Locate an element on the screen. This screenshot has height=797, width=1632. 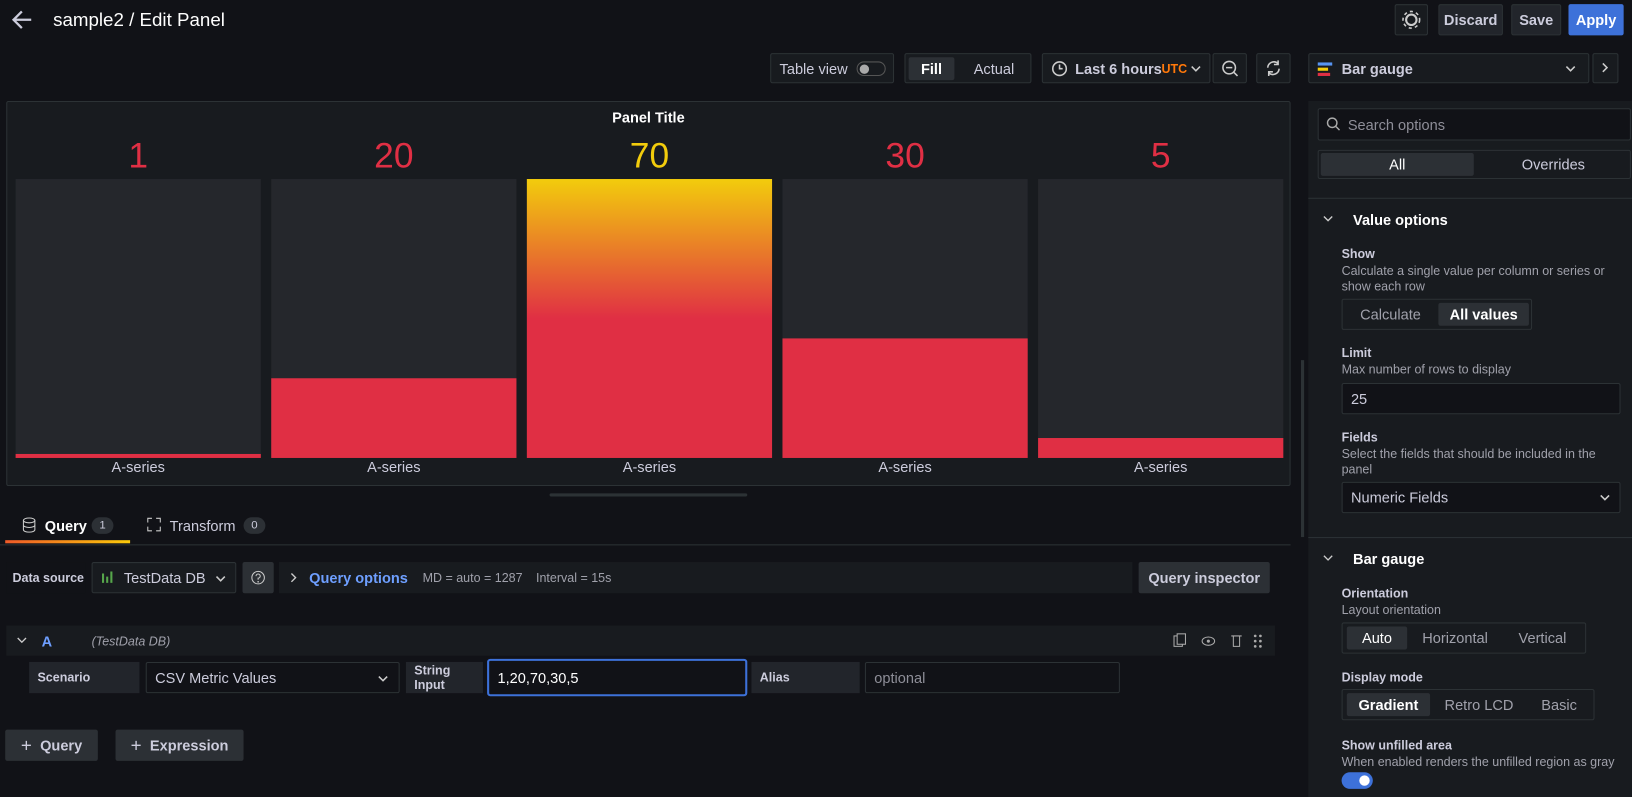
radio-option: Horizontal is located at coordinates (1455, 638).